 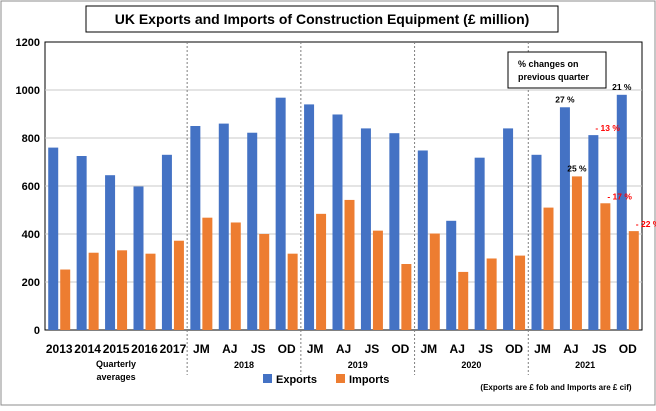 I want to click on x-tick-label: 2015, so click(x=116, y=349).